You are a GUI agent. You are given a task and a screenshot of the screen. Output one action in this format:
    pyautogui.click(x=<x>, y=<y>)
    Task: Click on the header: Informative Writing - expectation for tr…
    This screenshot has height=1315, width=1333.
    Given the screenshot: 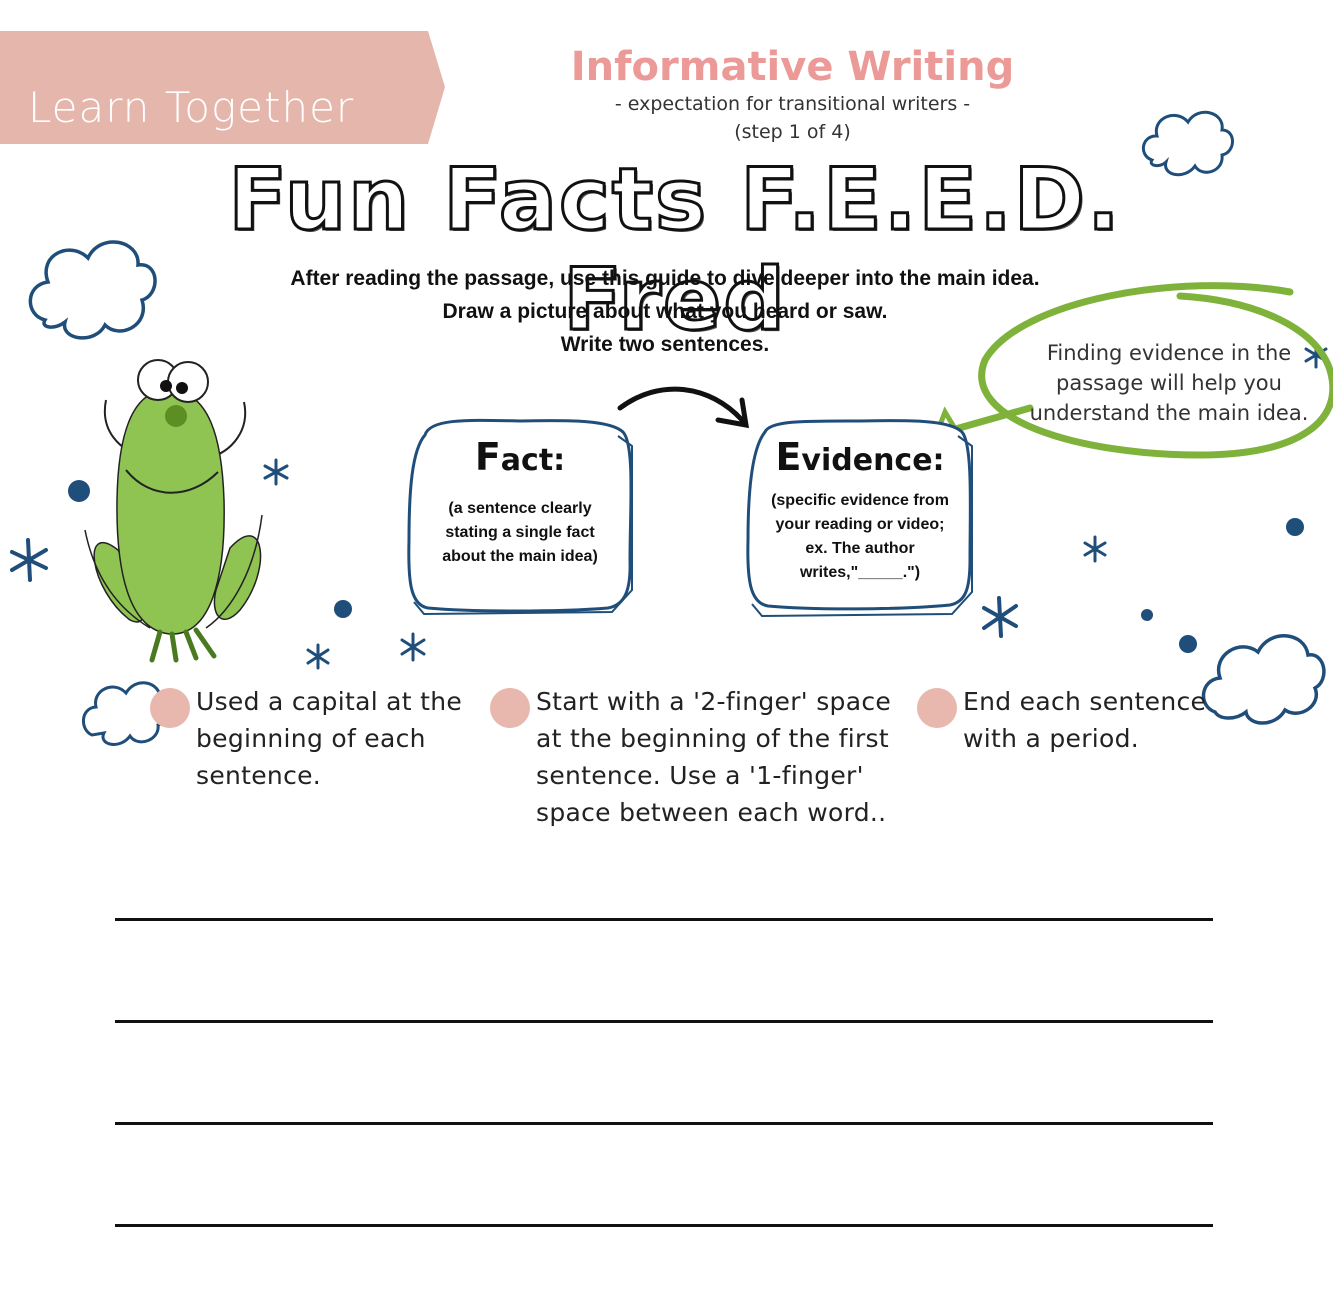 What is the action you would take?
    pyautogui.click(x=792, y=95)
    